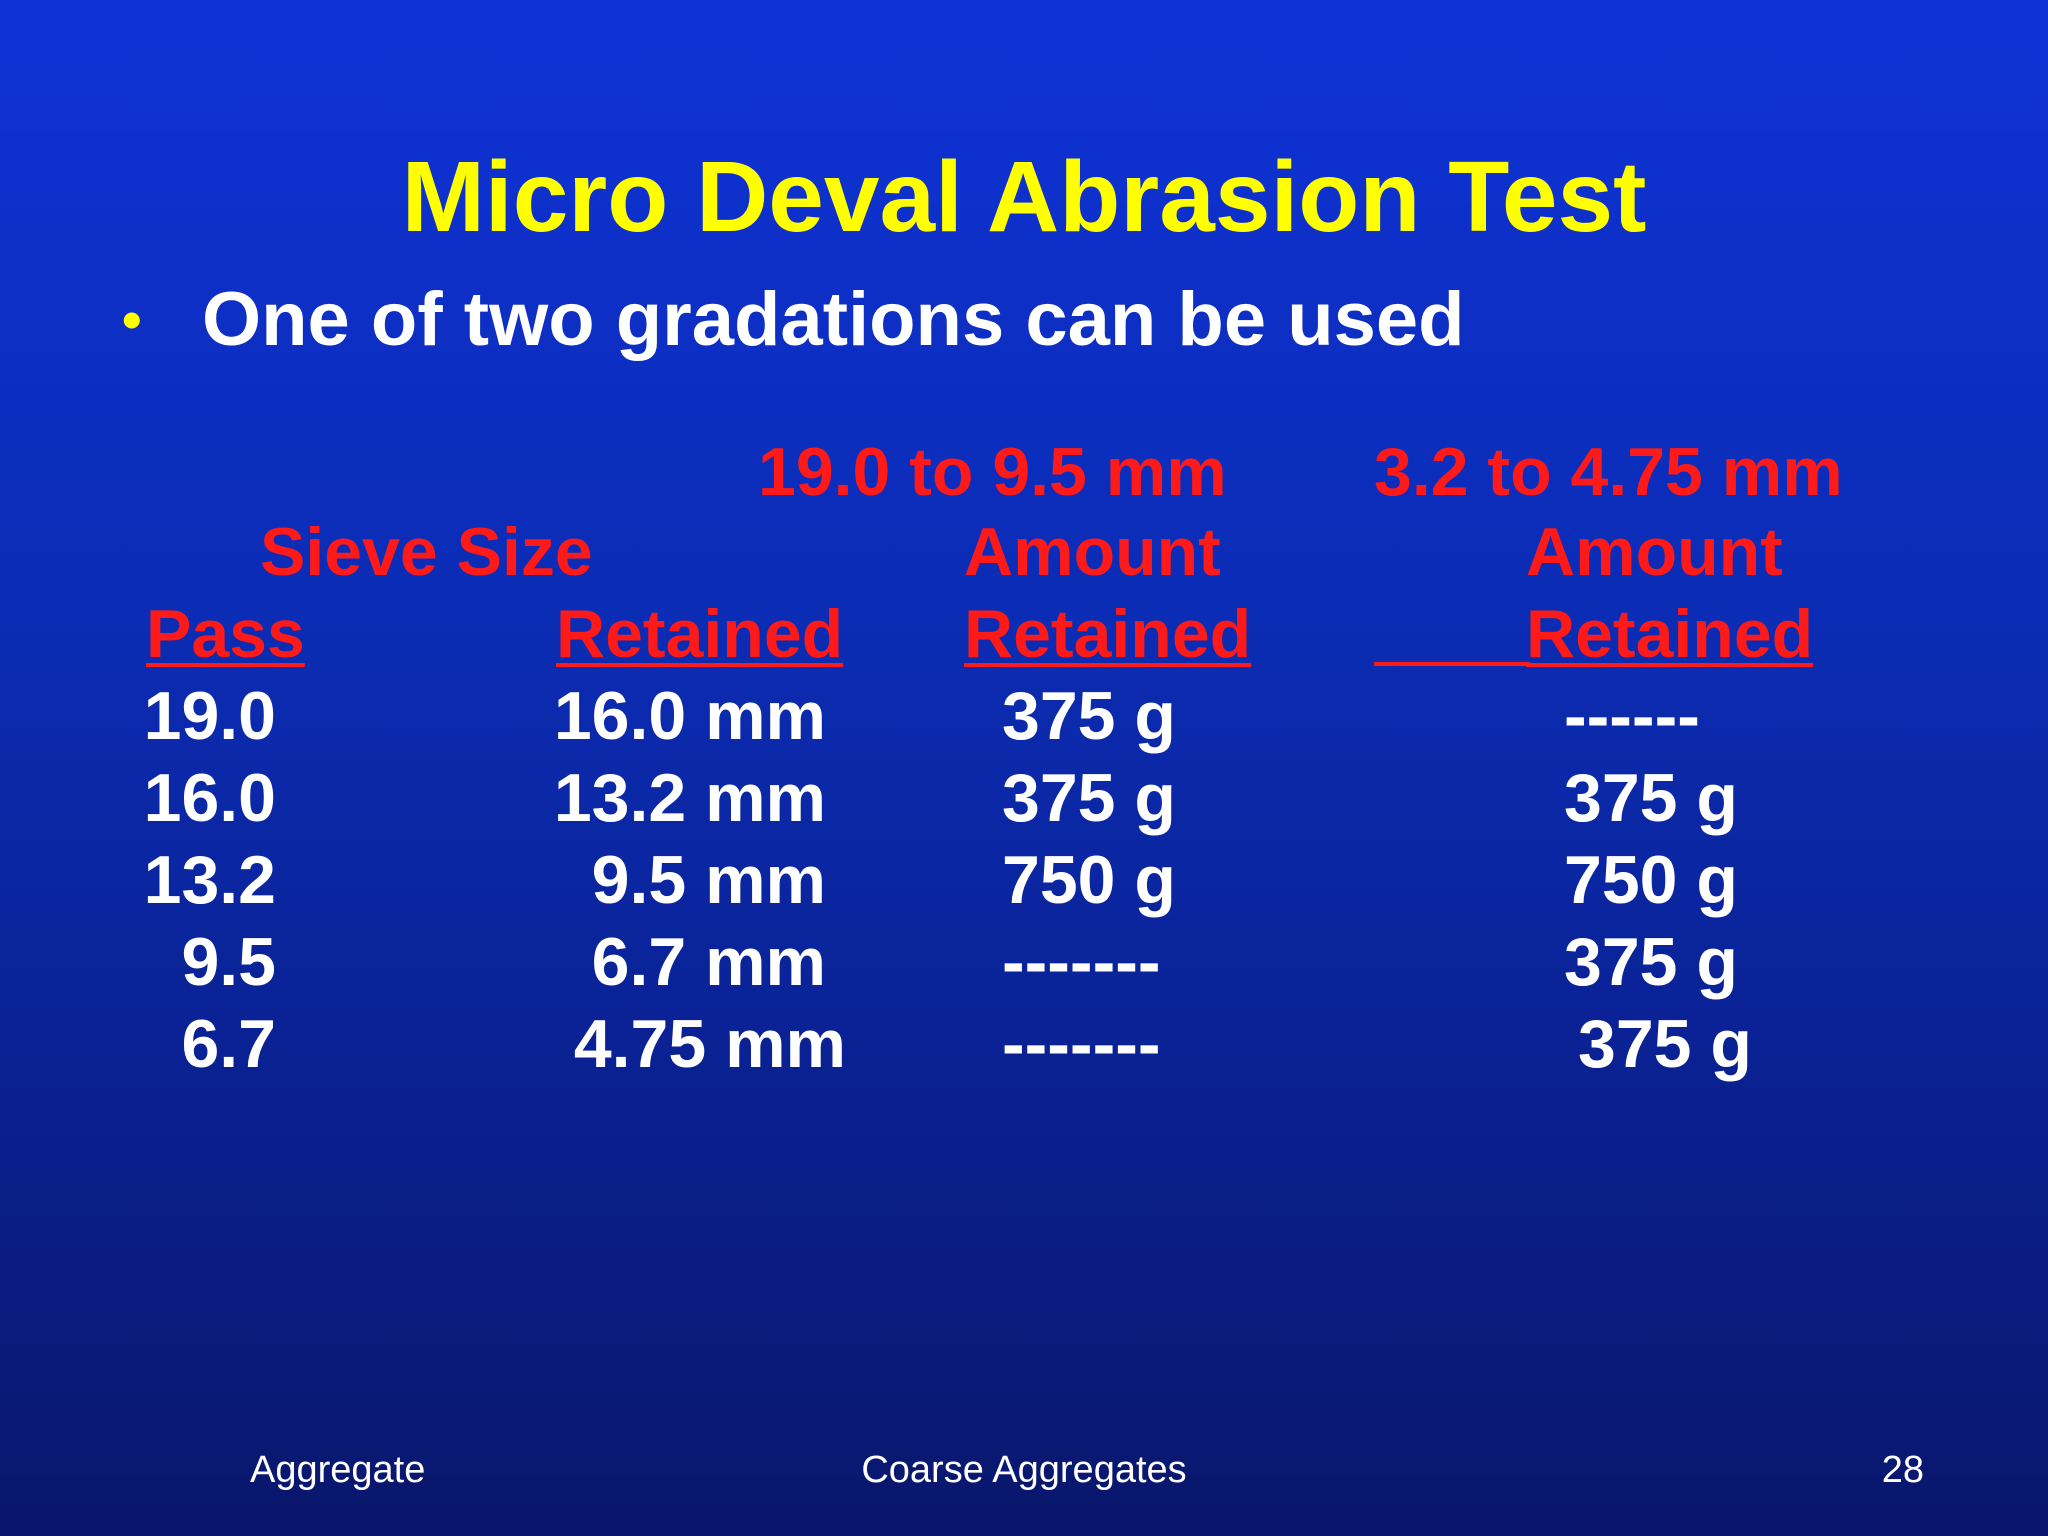 This screenshot has height=1536, width=2048. What do you see at coordinates (1632, 716) in the screenshot?
I see `table-cell-amount-b: ------` at bounding box center [1632, 716].